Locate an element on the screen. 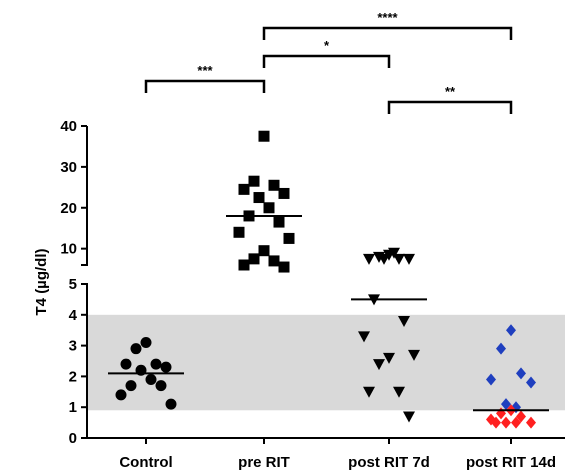  category-label: post RIT 14d is located at coordinates (511, 462).